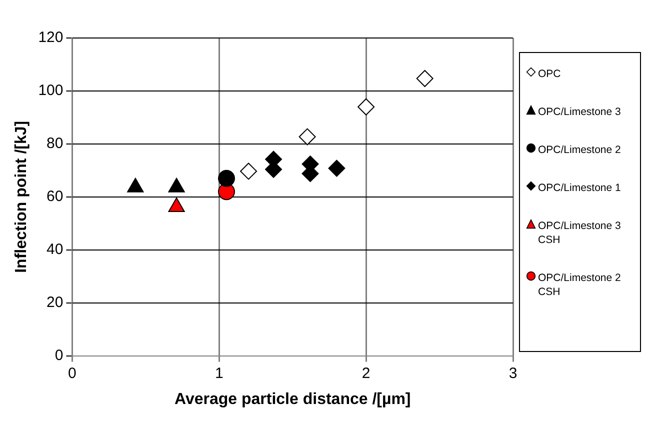 The image size is (655, 426). Describe the element at coordinates (55, 143) in the screenshot. I see `y-tick-label: 80` at that location.